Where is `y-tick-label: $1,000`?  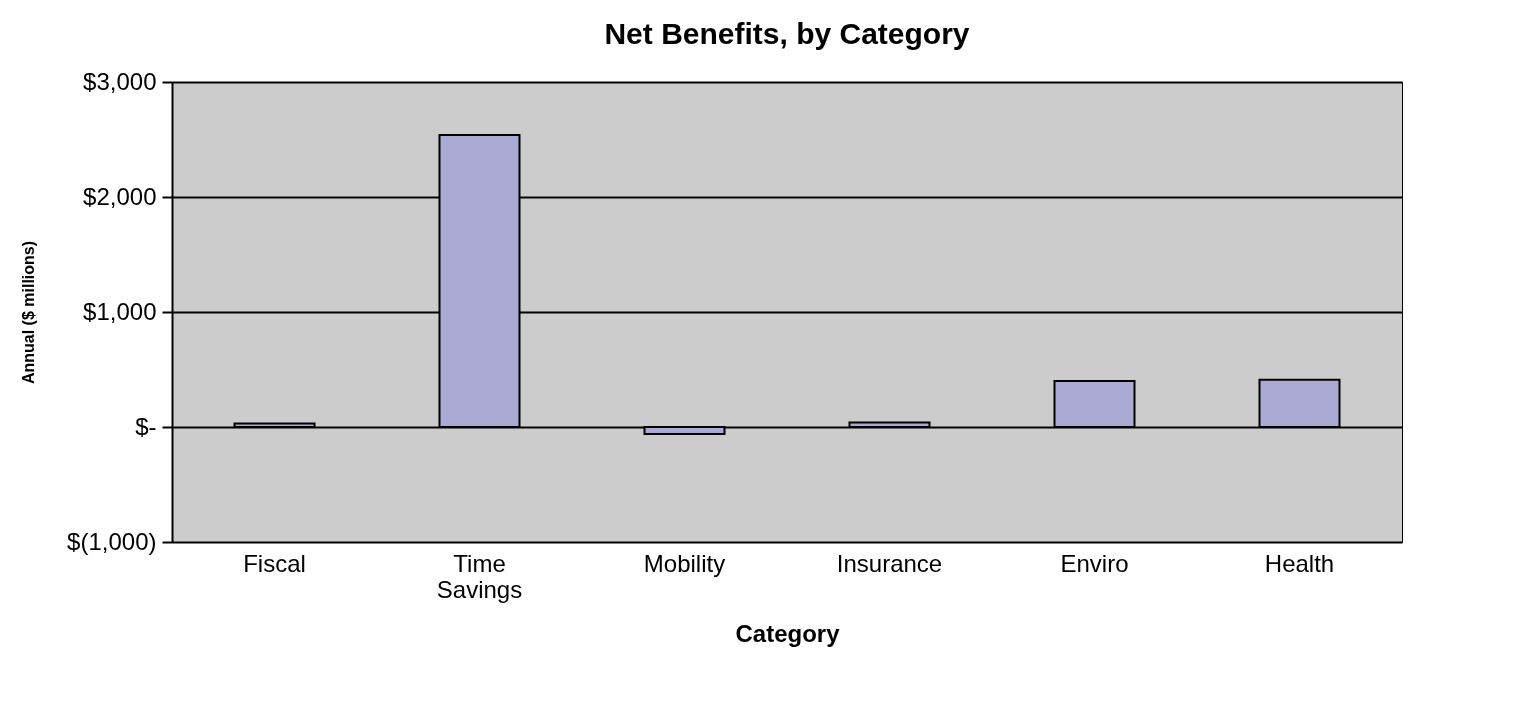 y-tick-label: $1,000 is located at coordinates (120, 311).